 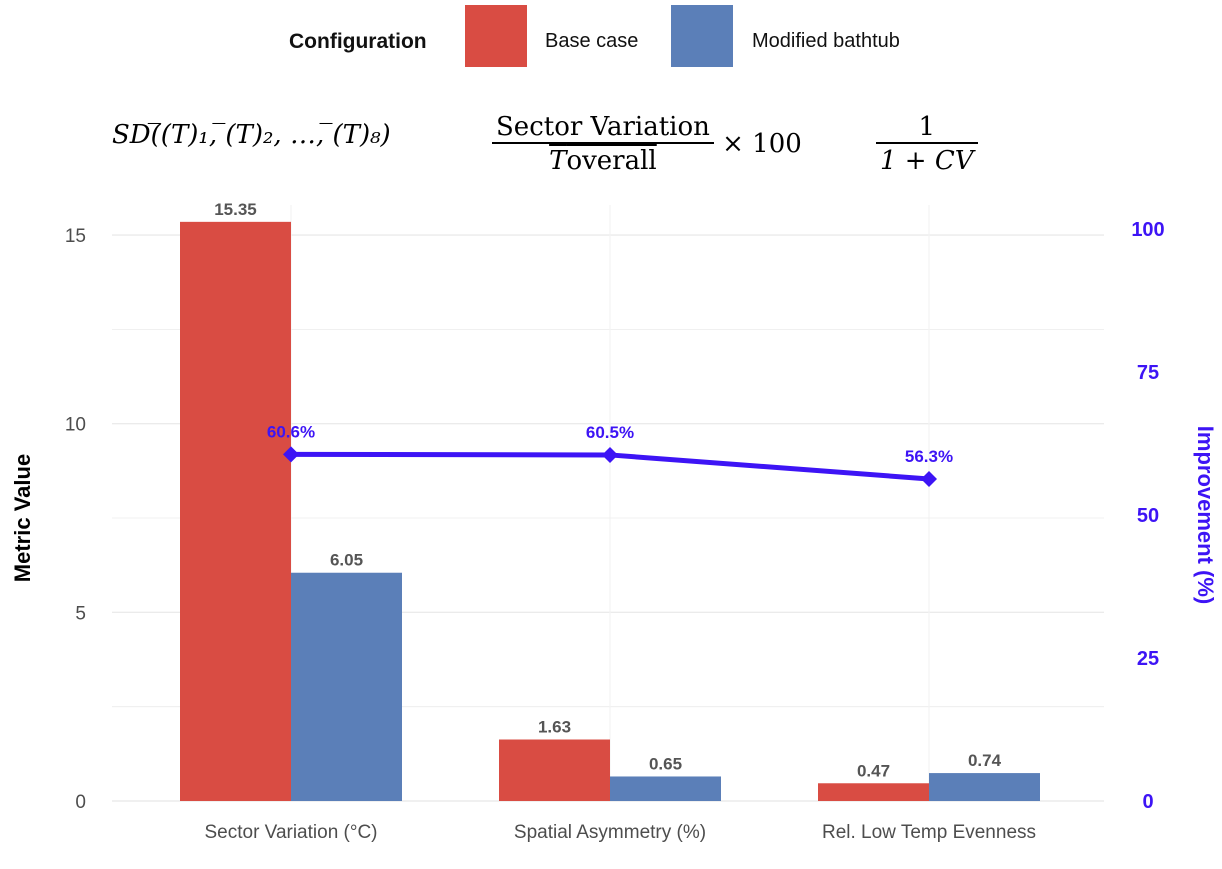 I want to click on data-label-base-case-2: 0.47, so click(x=873, y=770).